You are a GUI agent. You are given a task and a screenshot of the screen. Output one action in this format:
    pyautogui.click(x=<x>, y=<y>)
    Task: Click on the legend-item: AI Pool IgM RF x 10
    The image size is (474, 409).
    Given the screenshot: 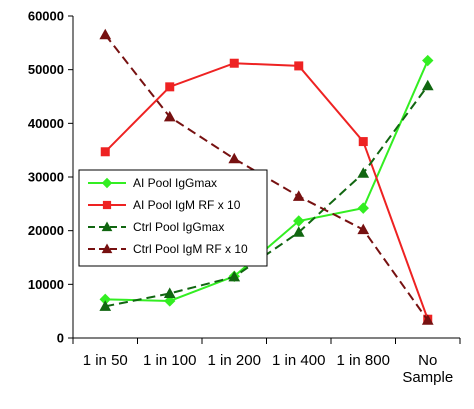 What is the action you would take?
    pyautogui.click(x=164, y=205)
    